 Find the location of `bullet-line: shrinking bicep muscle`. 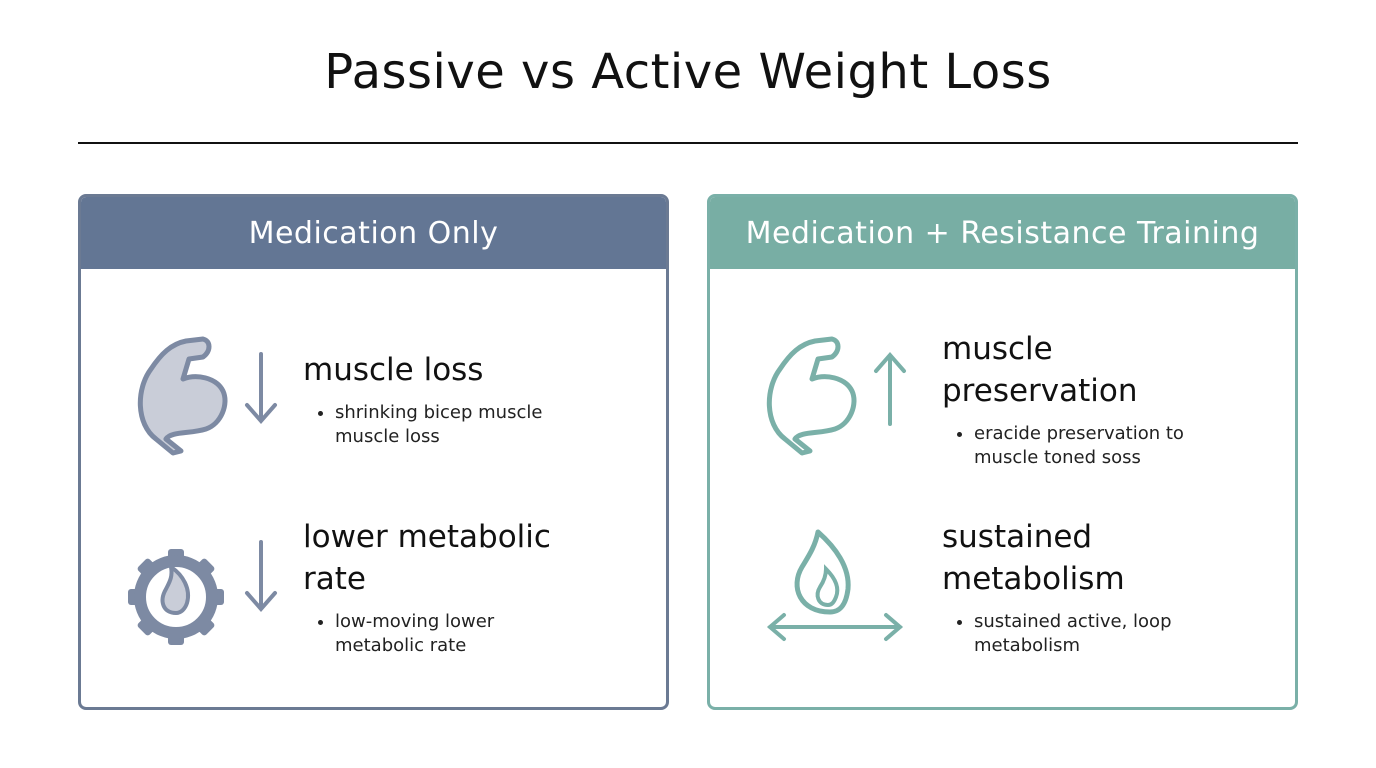

bullet-line: shrinking bicep muscle is located at coordinates (439, 412).